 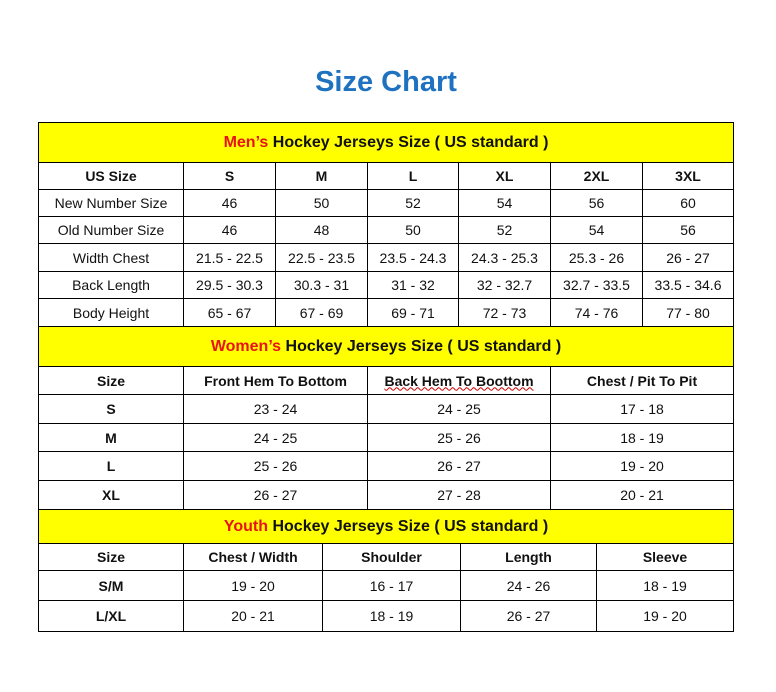 What do you see at coordinates (111, 616) in the screenshot?
I see `row-label: L/XL` at bounding box center [111, 616].